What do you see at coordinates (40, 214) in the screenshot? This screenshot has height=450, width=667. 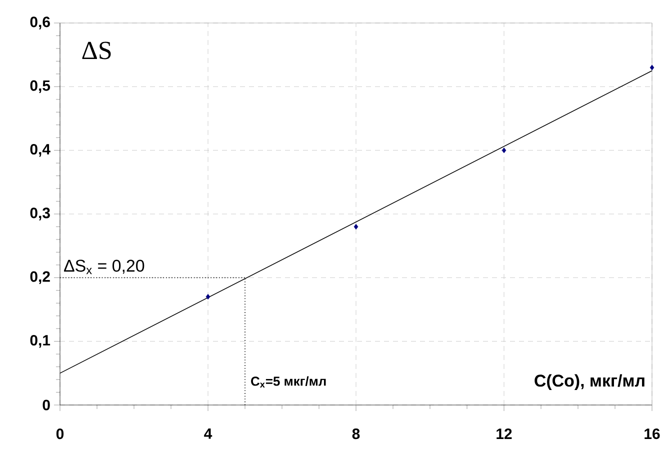 I see `y-tick-label: 0,3` at bounding box center [40, 214].